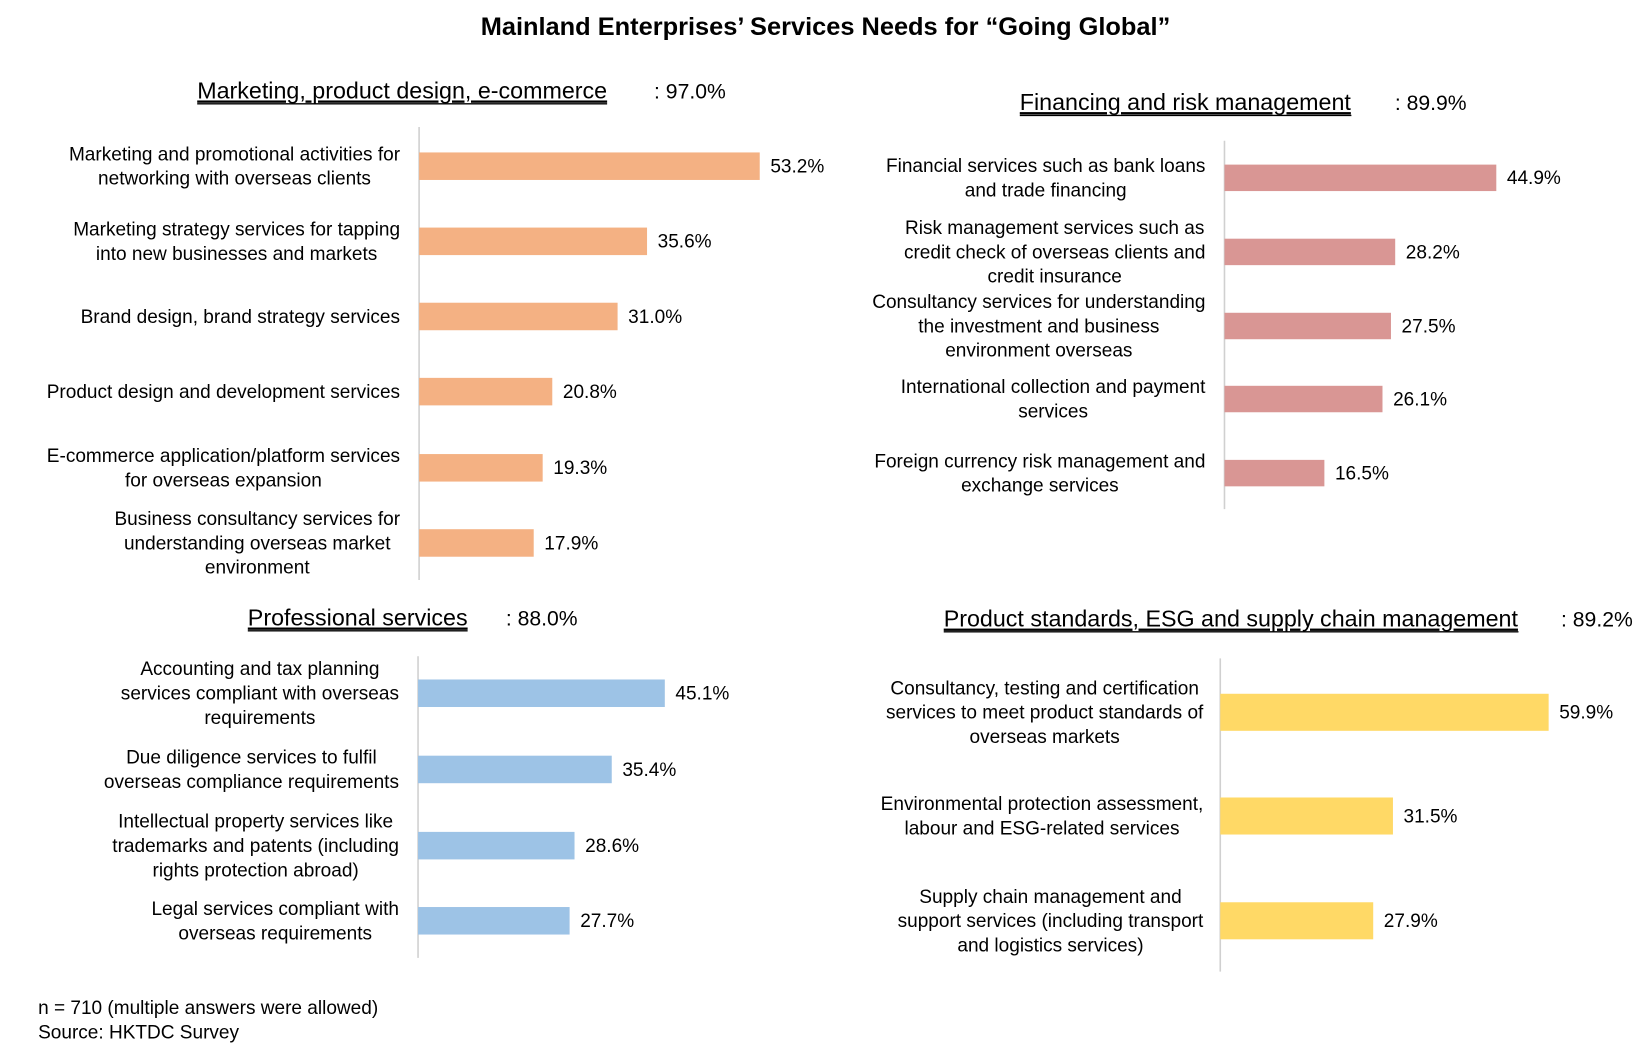 The image size is (1651, 1051). Describe the element at coordinates (571, 543) in the screenshot. I see `data-label: 17.9%` at that location.